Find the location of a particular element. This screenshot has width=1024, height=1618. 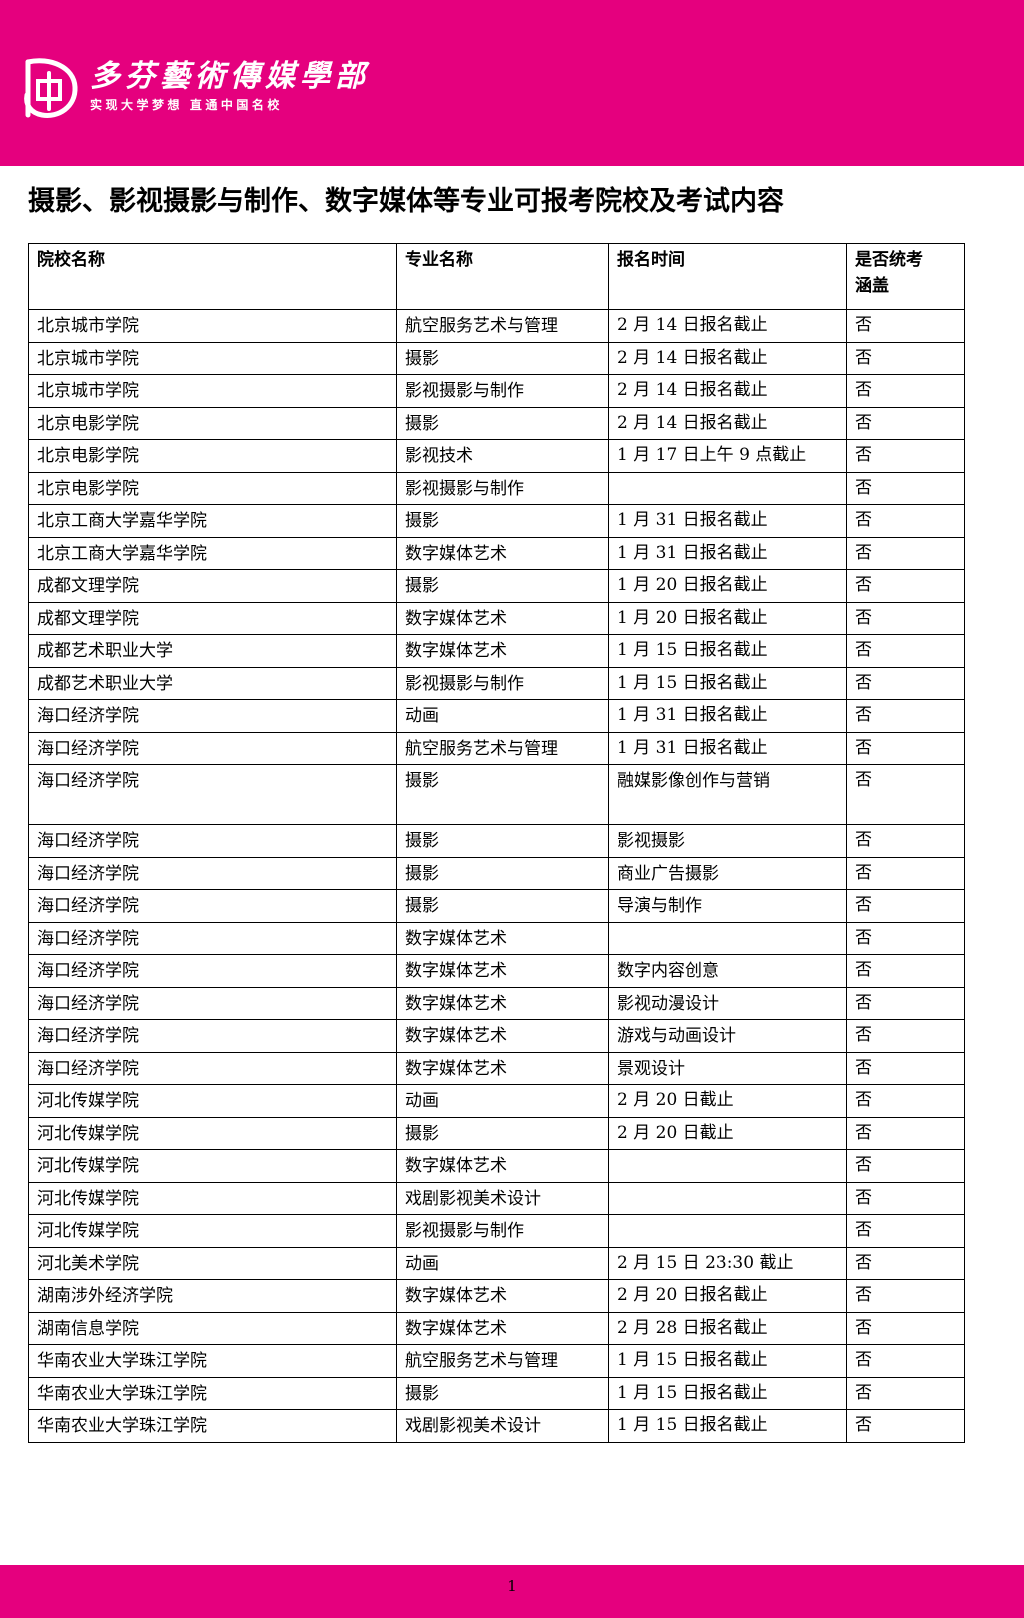

cell-school-name: 成都艺术职业大学 is located at coordinates (212, 651).